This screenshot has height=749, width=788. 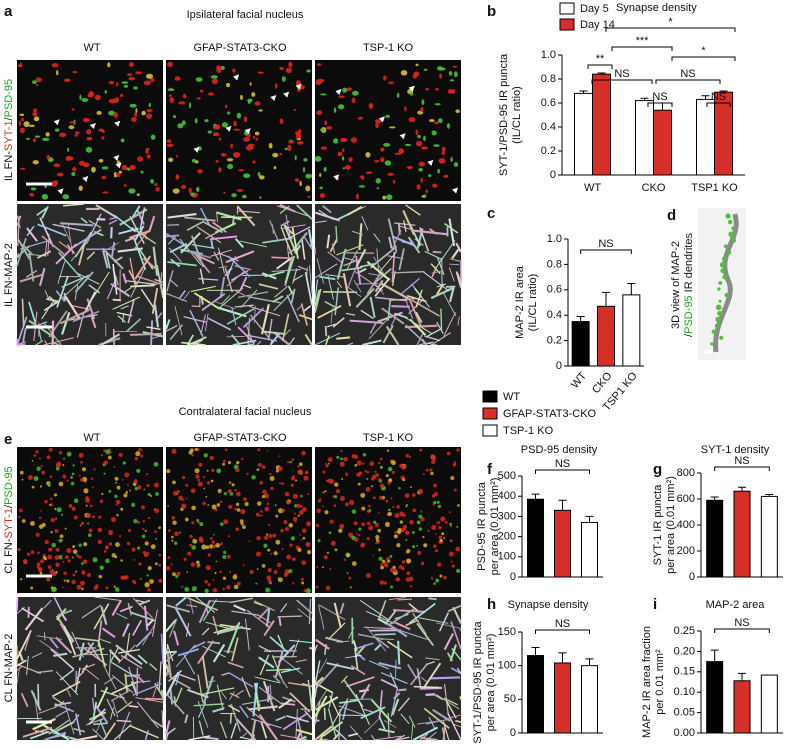 What do you see at coordinates (490, 396) in the screenshot?
I see `legend-swatch` at bounding box center [490, 396].